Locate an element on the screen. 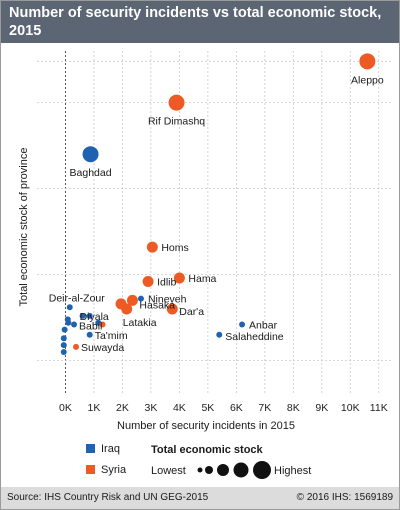  iraq-point-salaheddine is located at coordinates (219, 334).